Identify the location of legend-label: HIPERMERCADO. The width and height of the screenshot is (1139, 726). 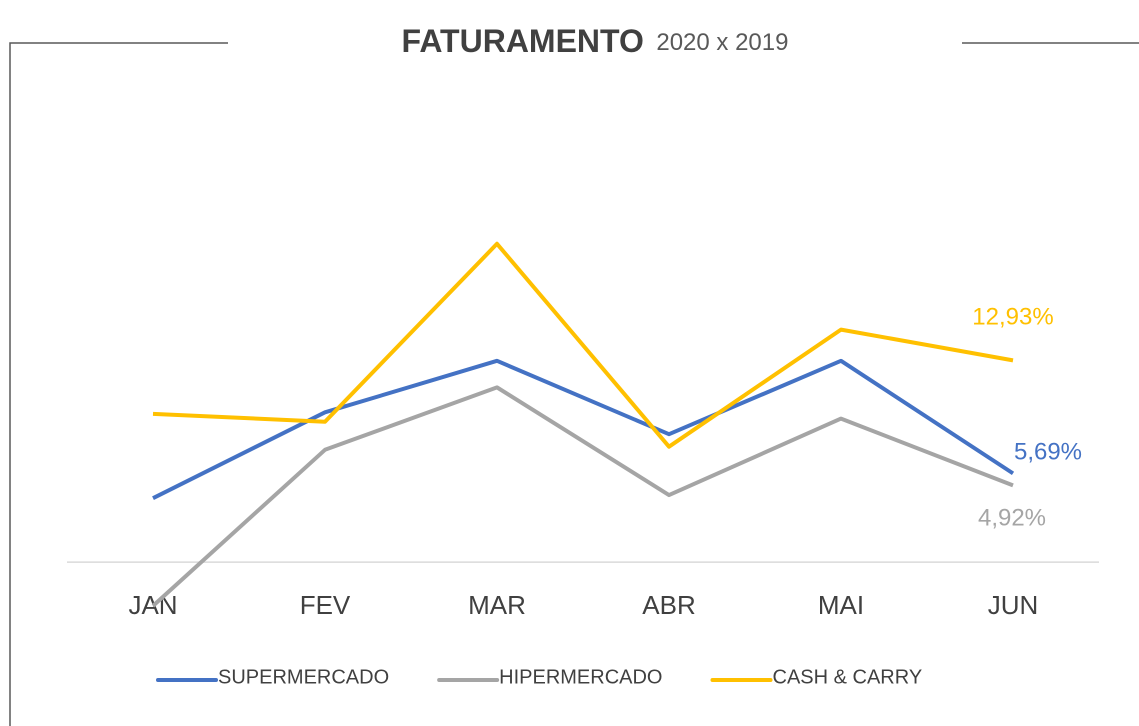
(580, 677).